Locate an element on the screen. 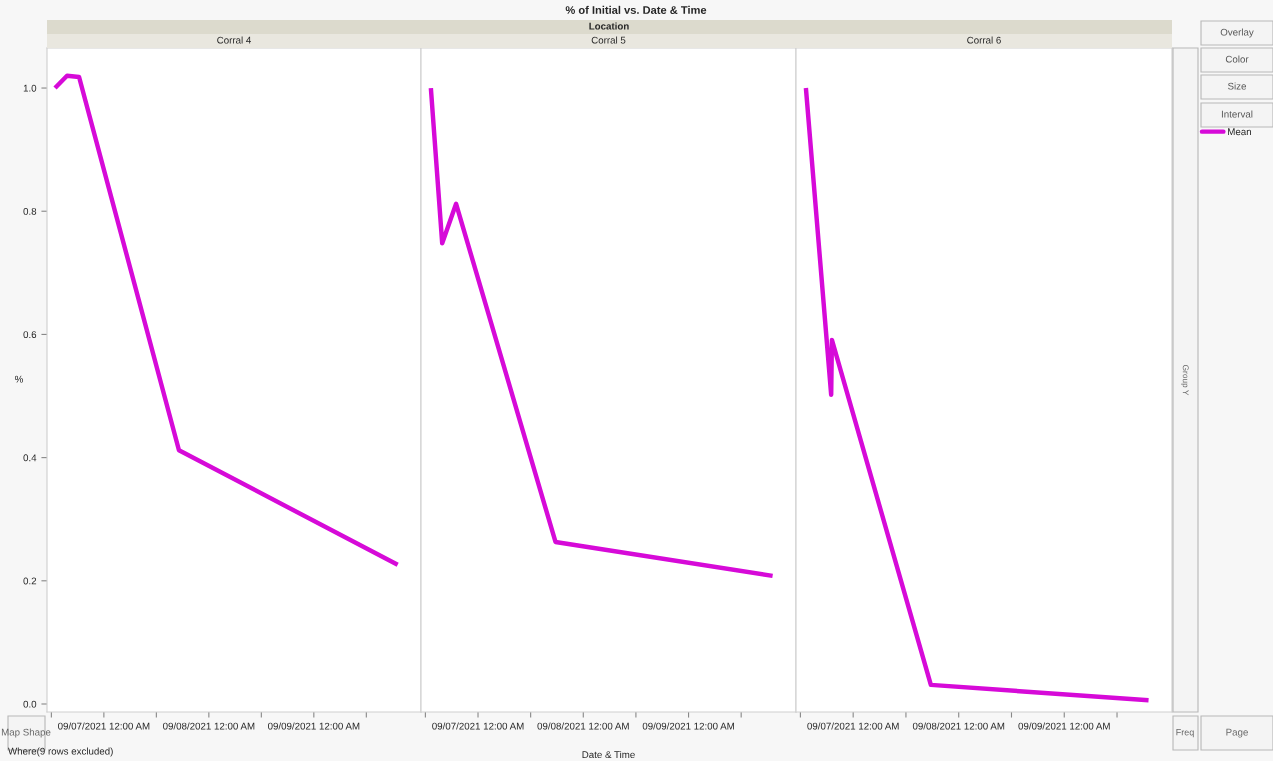  text: Overlay is located at coordinates (1237, 33).